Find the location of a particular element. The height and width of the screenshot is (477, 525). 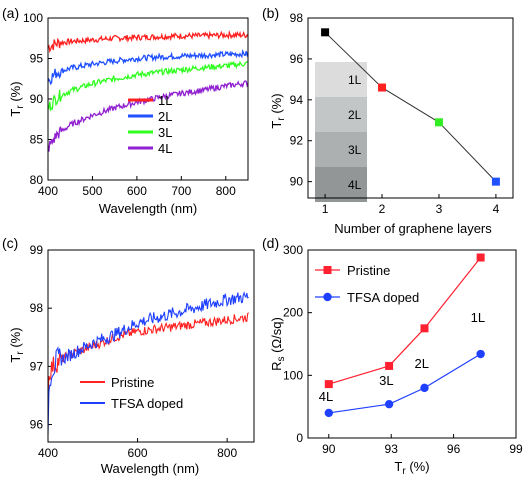

panel-b-line is located at coordinates (410, 106).